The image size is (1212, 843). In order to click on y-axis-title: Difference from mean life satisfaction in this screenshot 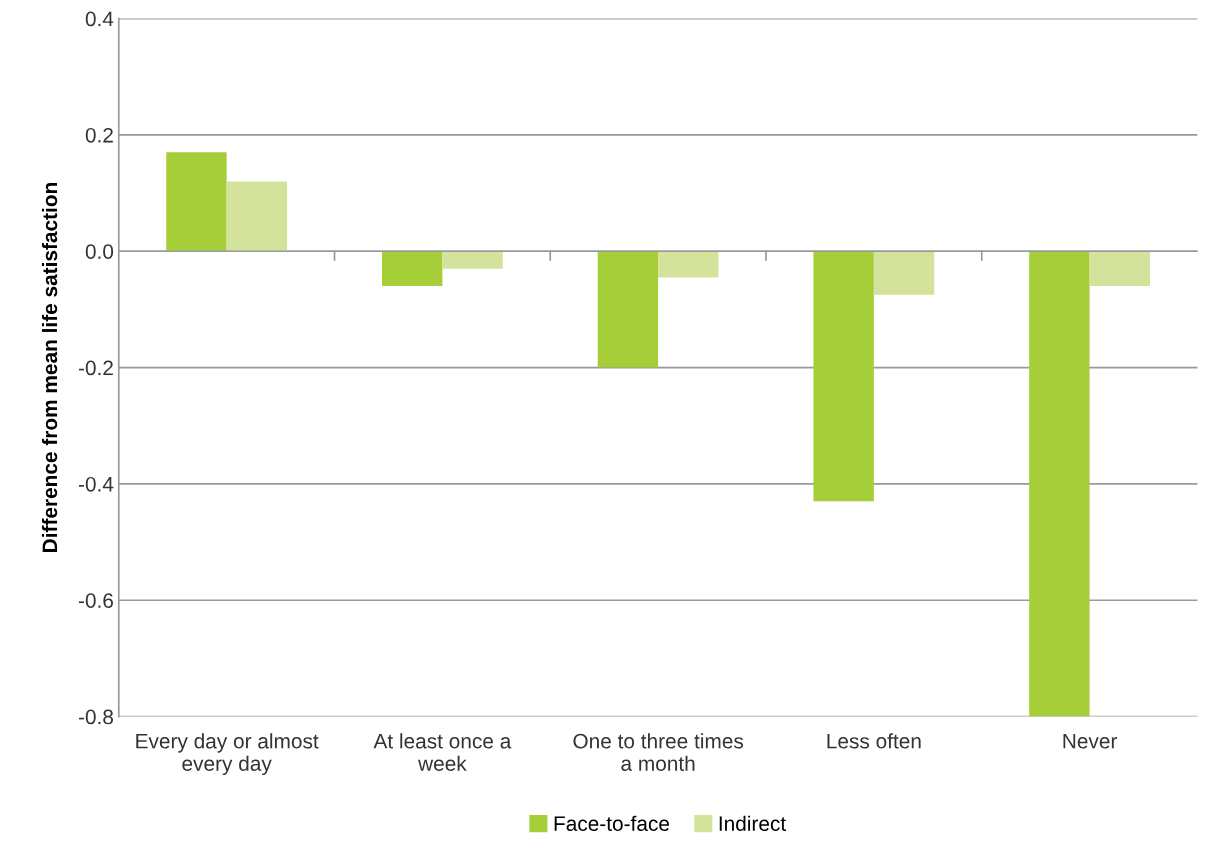, I will do `click(49, 367)`.